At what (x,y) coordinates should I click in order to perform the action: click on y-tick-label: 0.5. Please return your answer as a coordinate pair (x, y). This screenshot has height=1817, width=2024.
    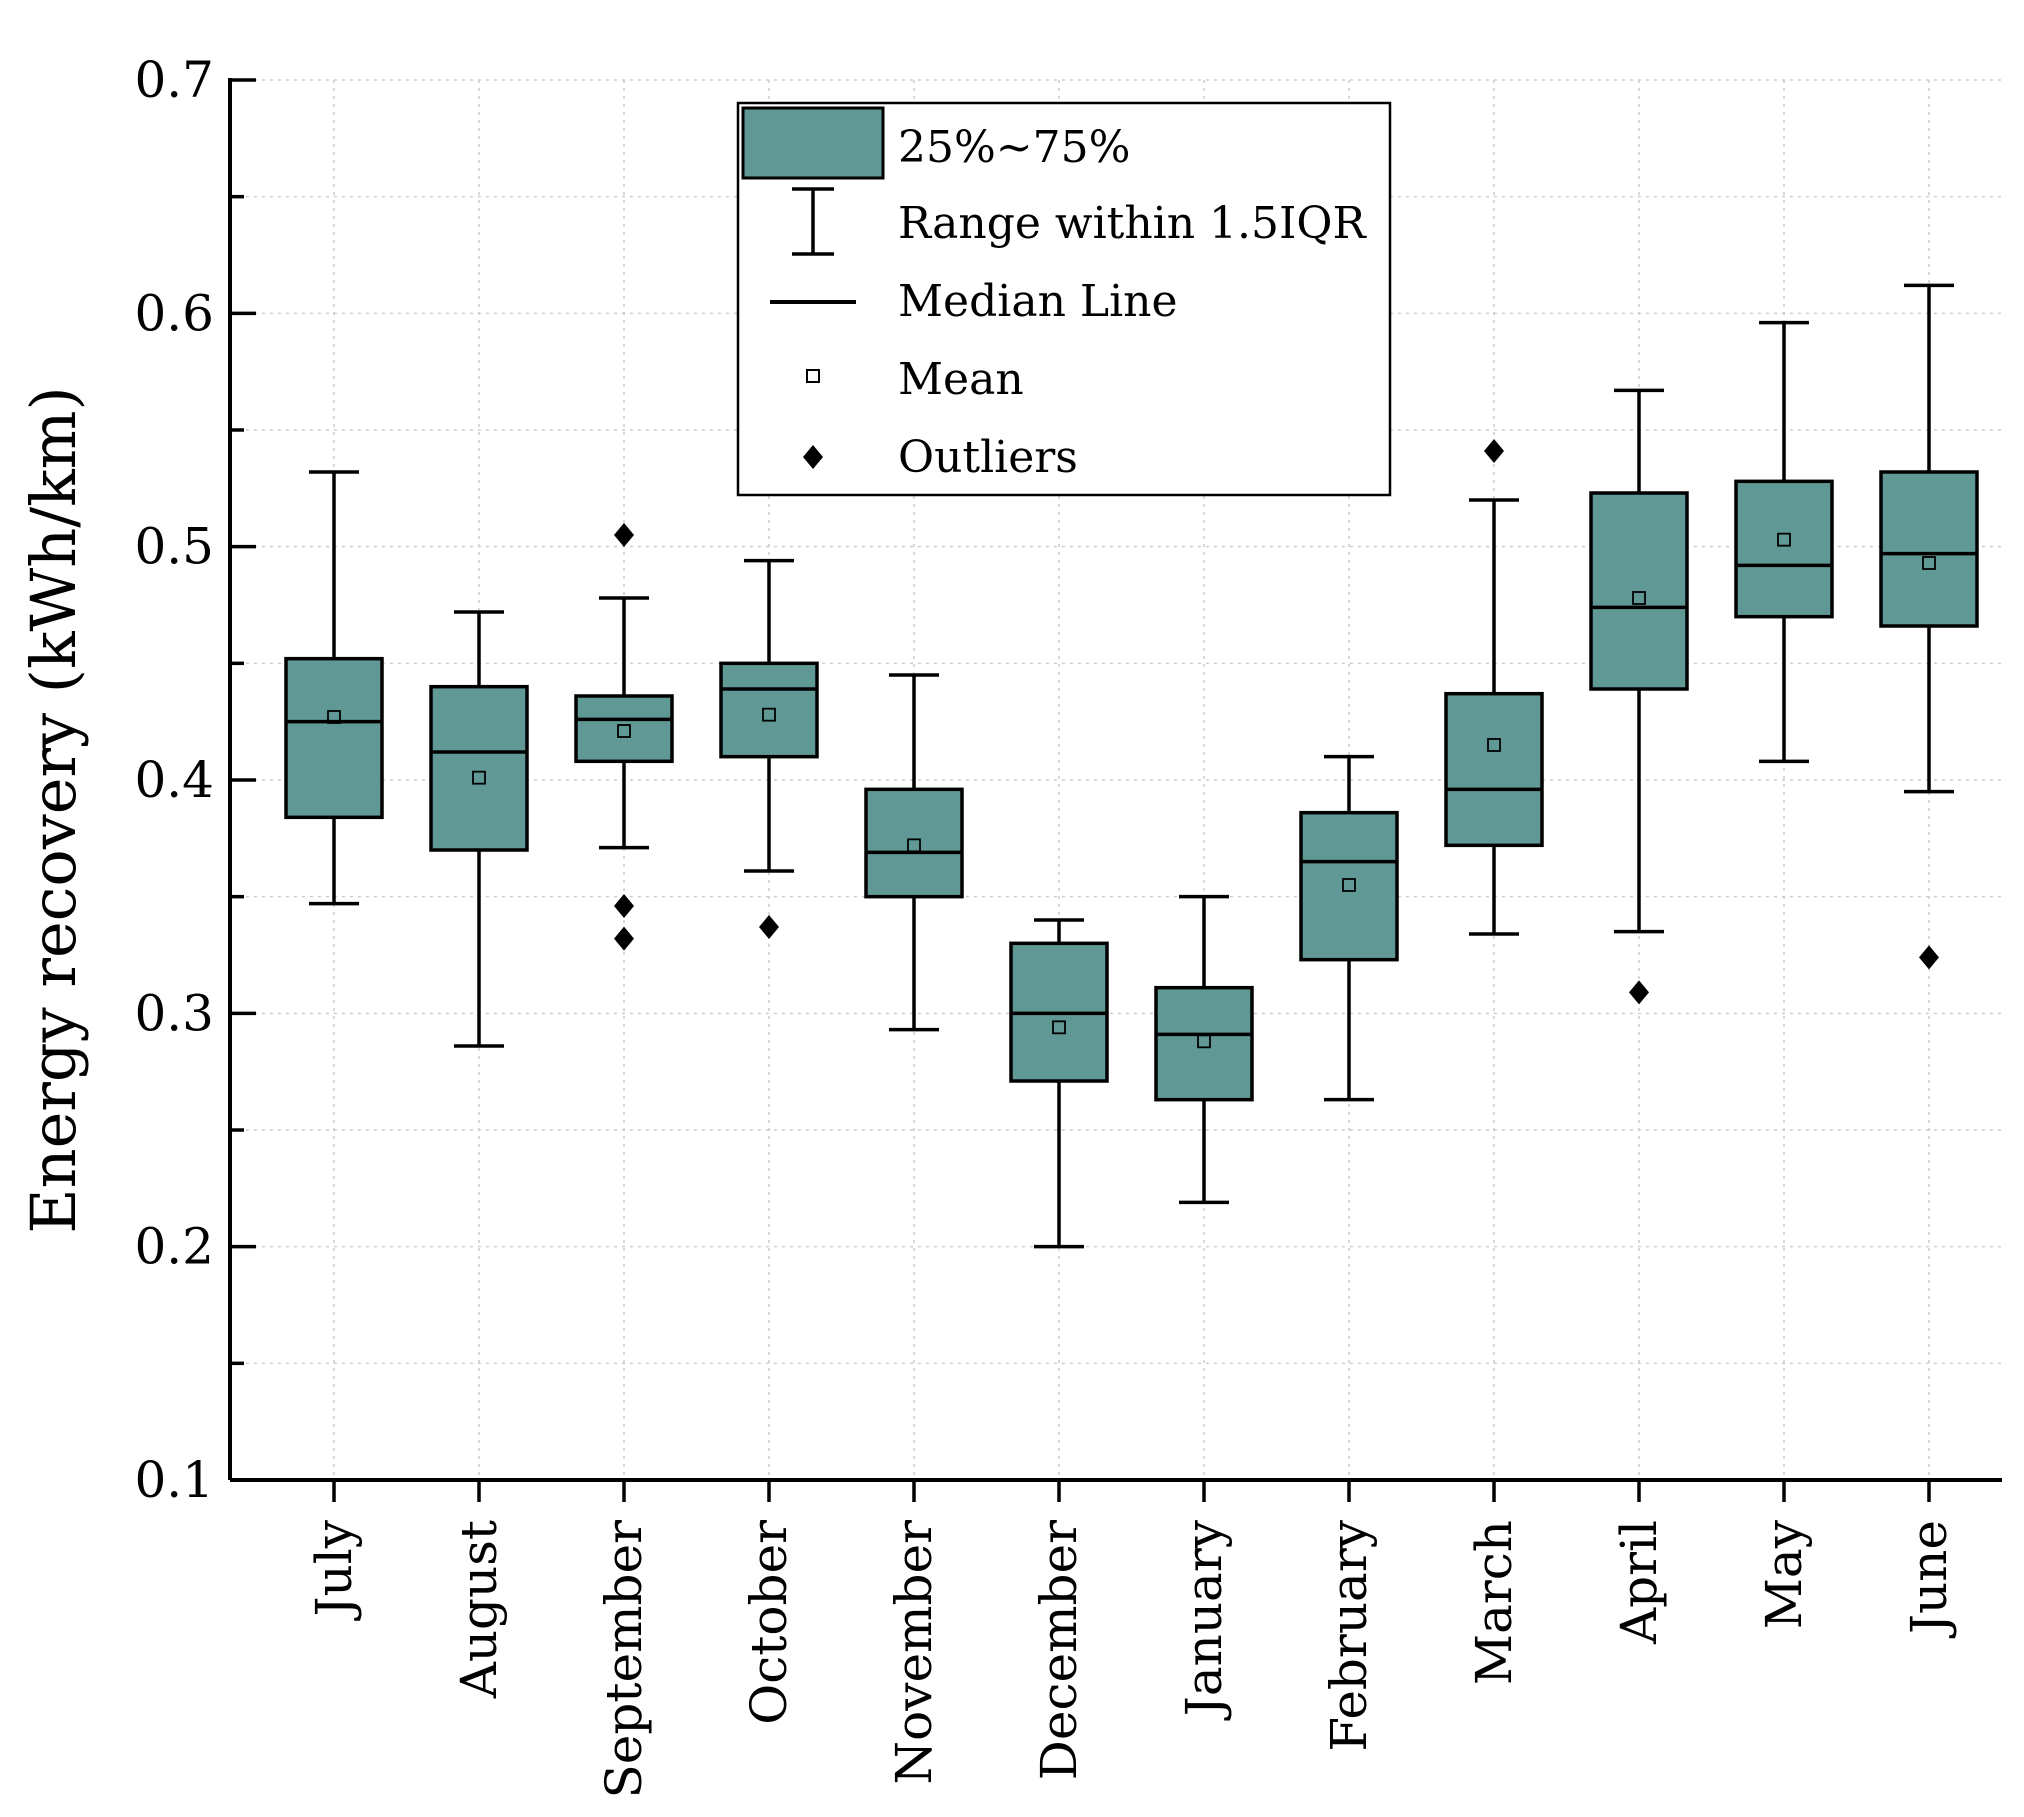
    Looking at the image, I should click on (174, 547).